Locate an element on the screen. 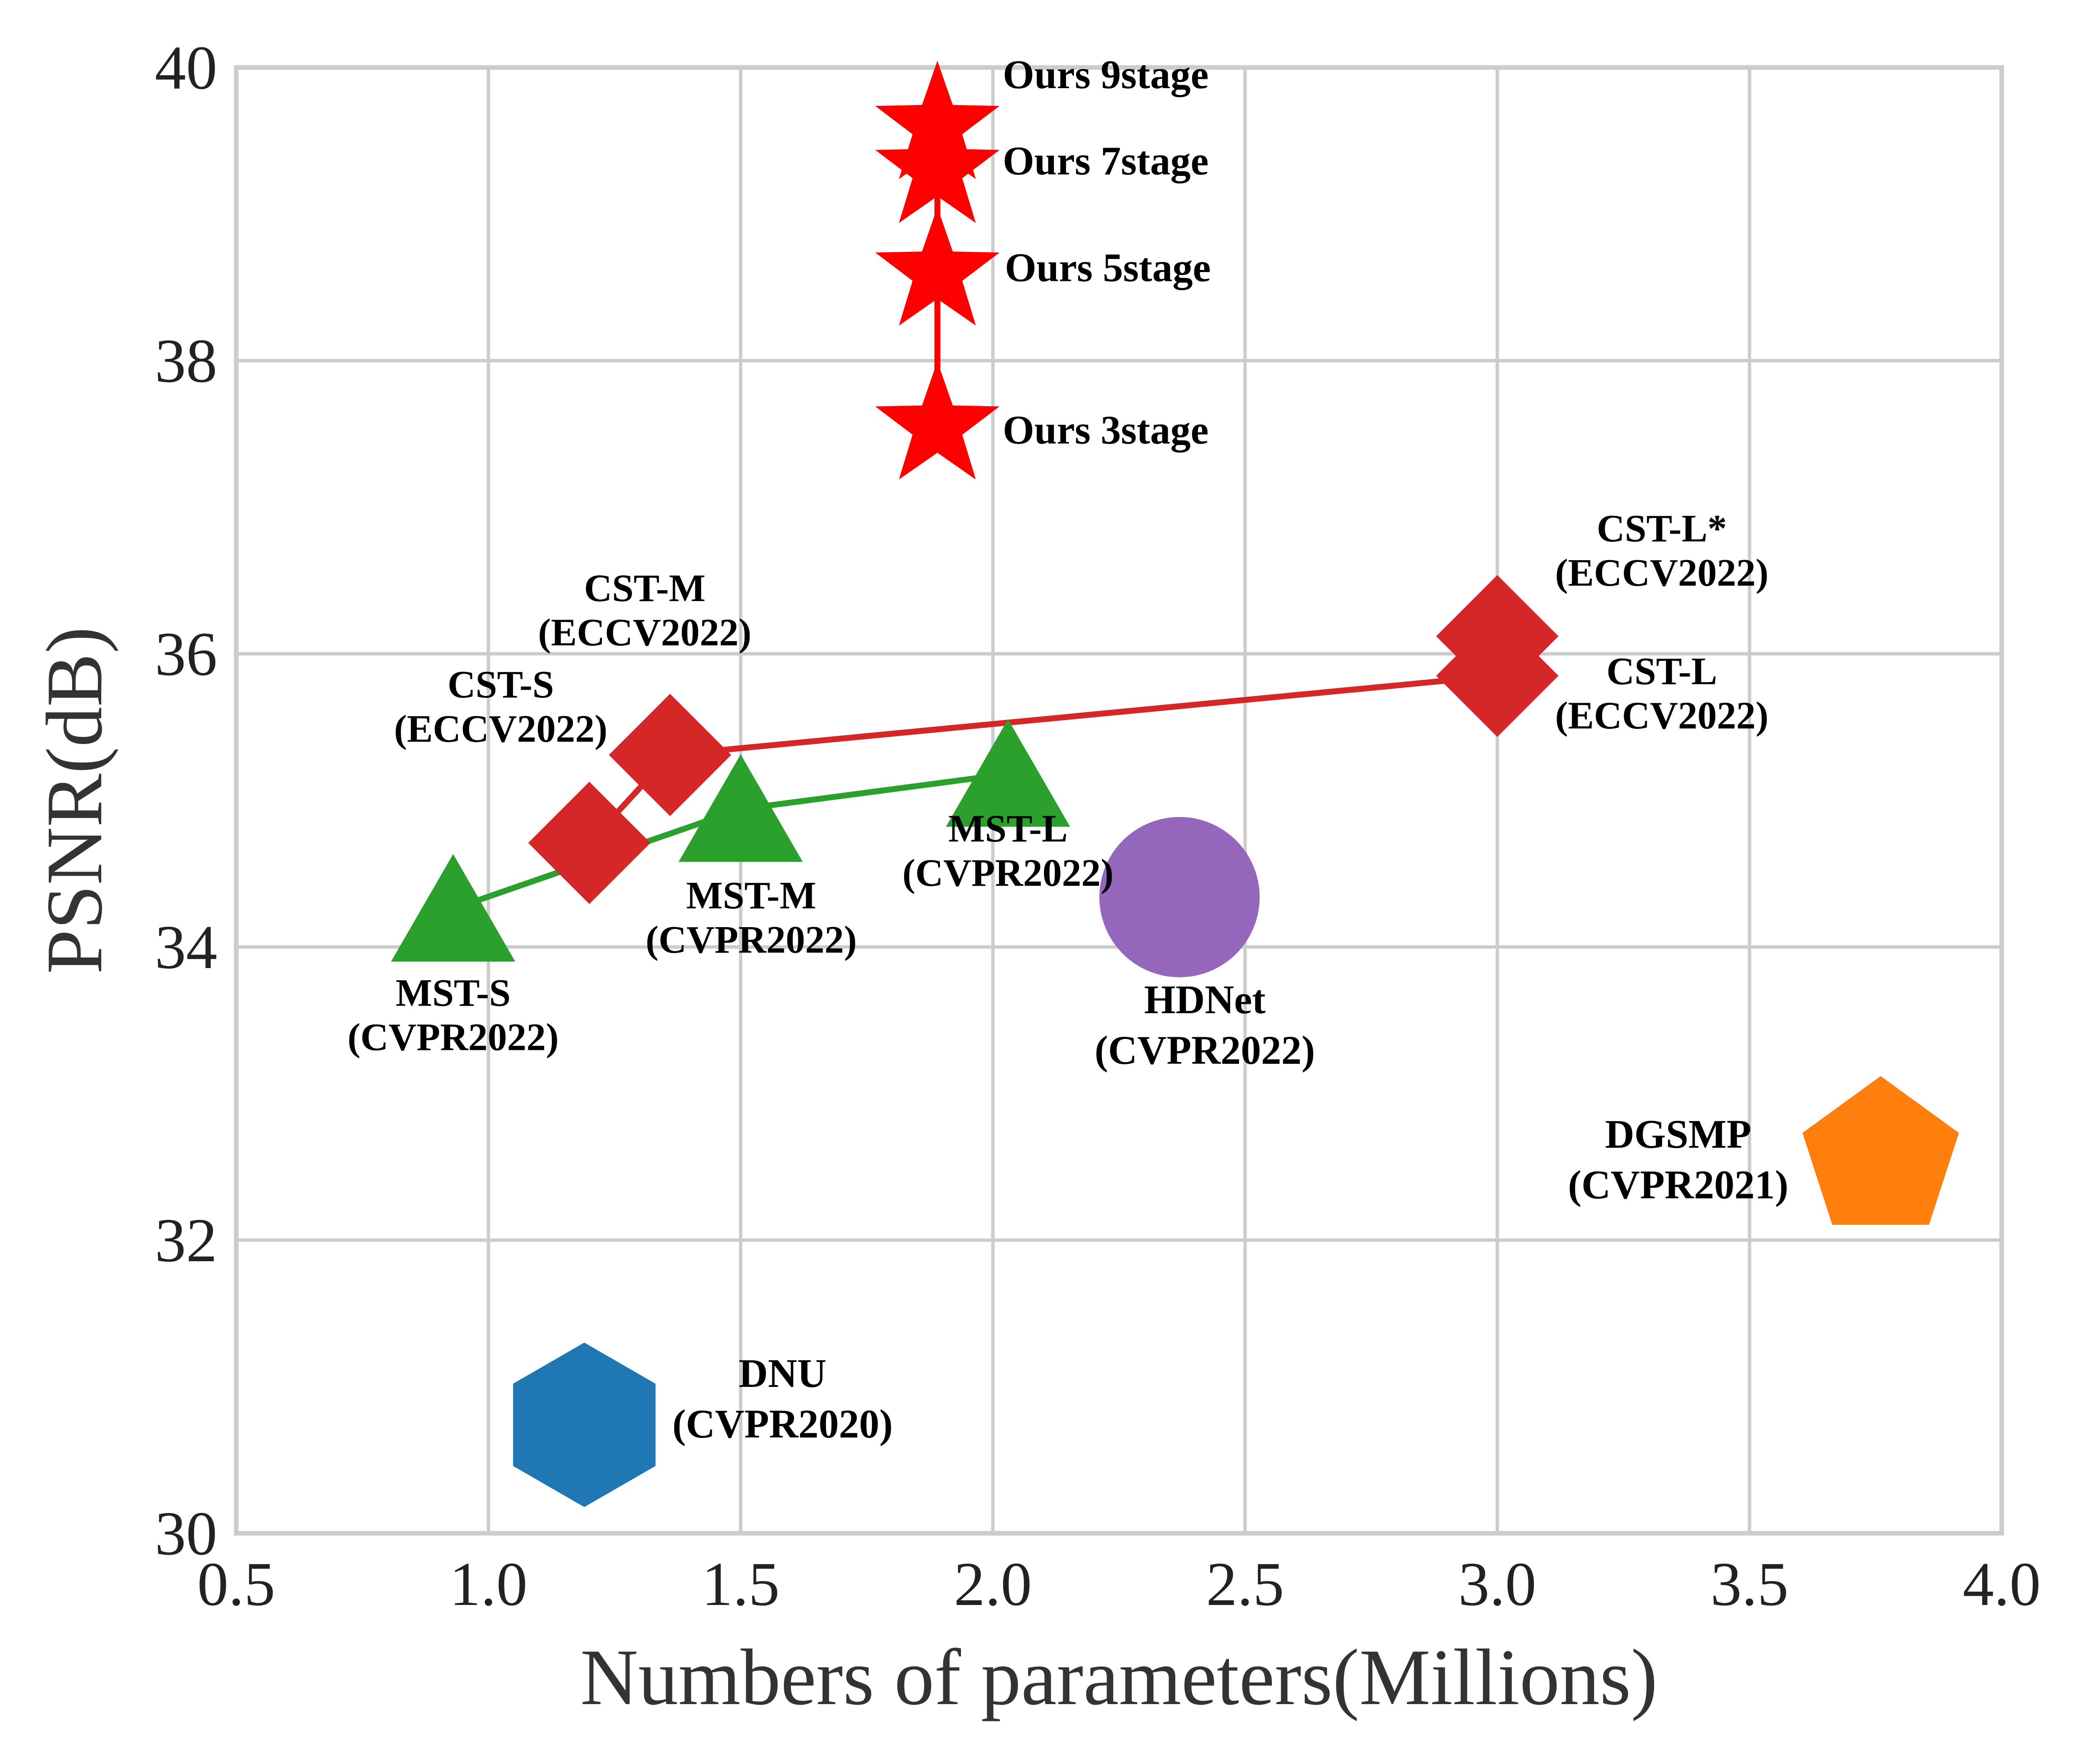  point-label: Ours 7stage is located at coordinates (1106, 160).